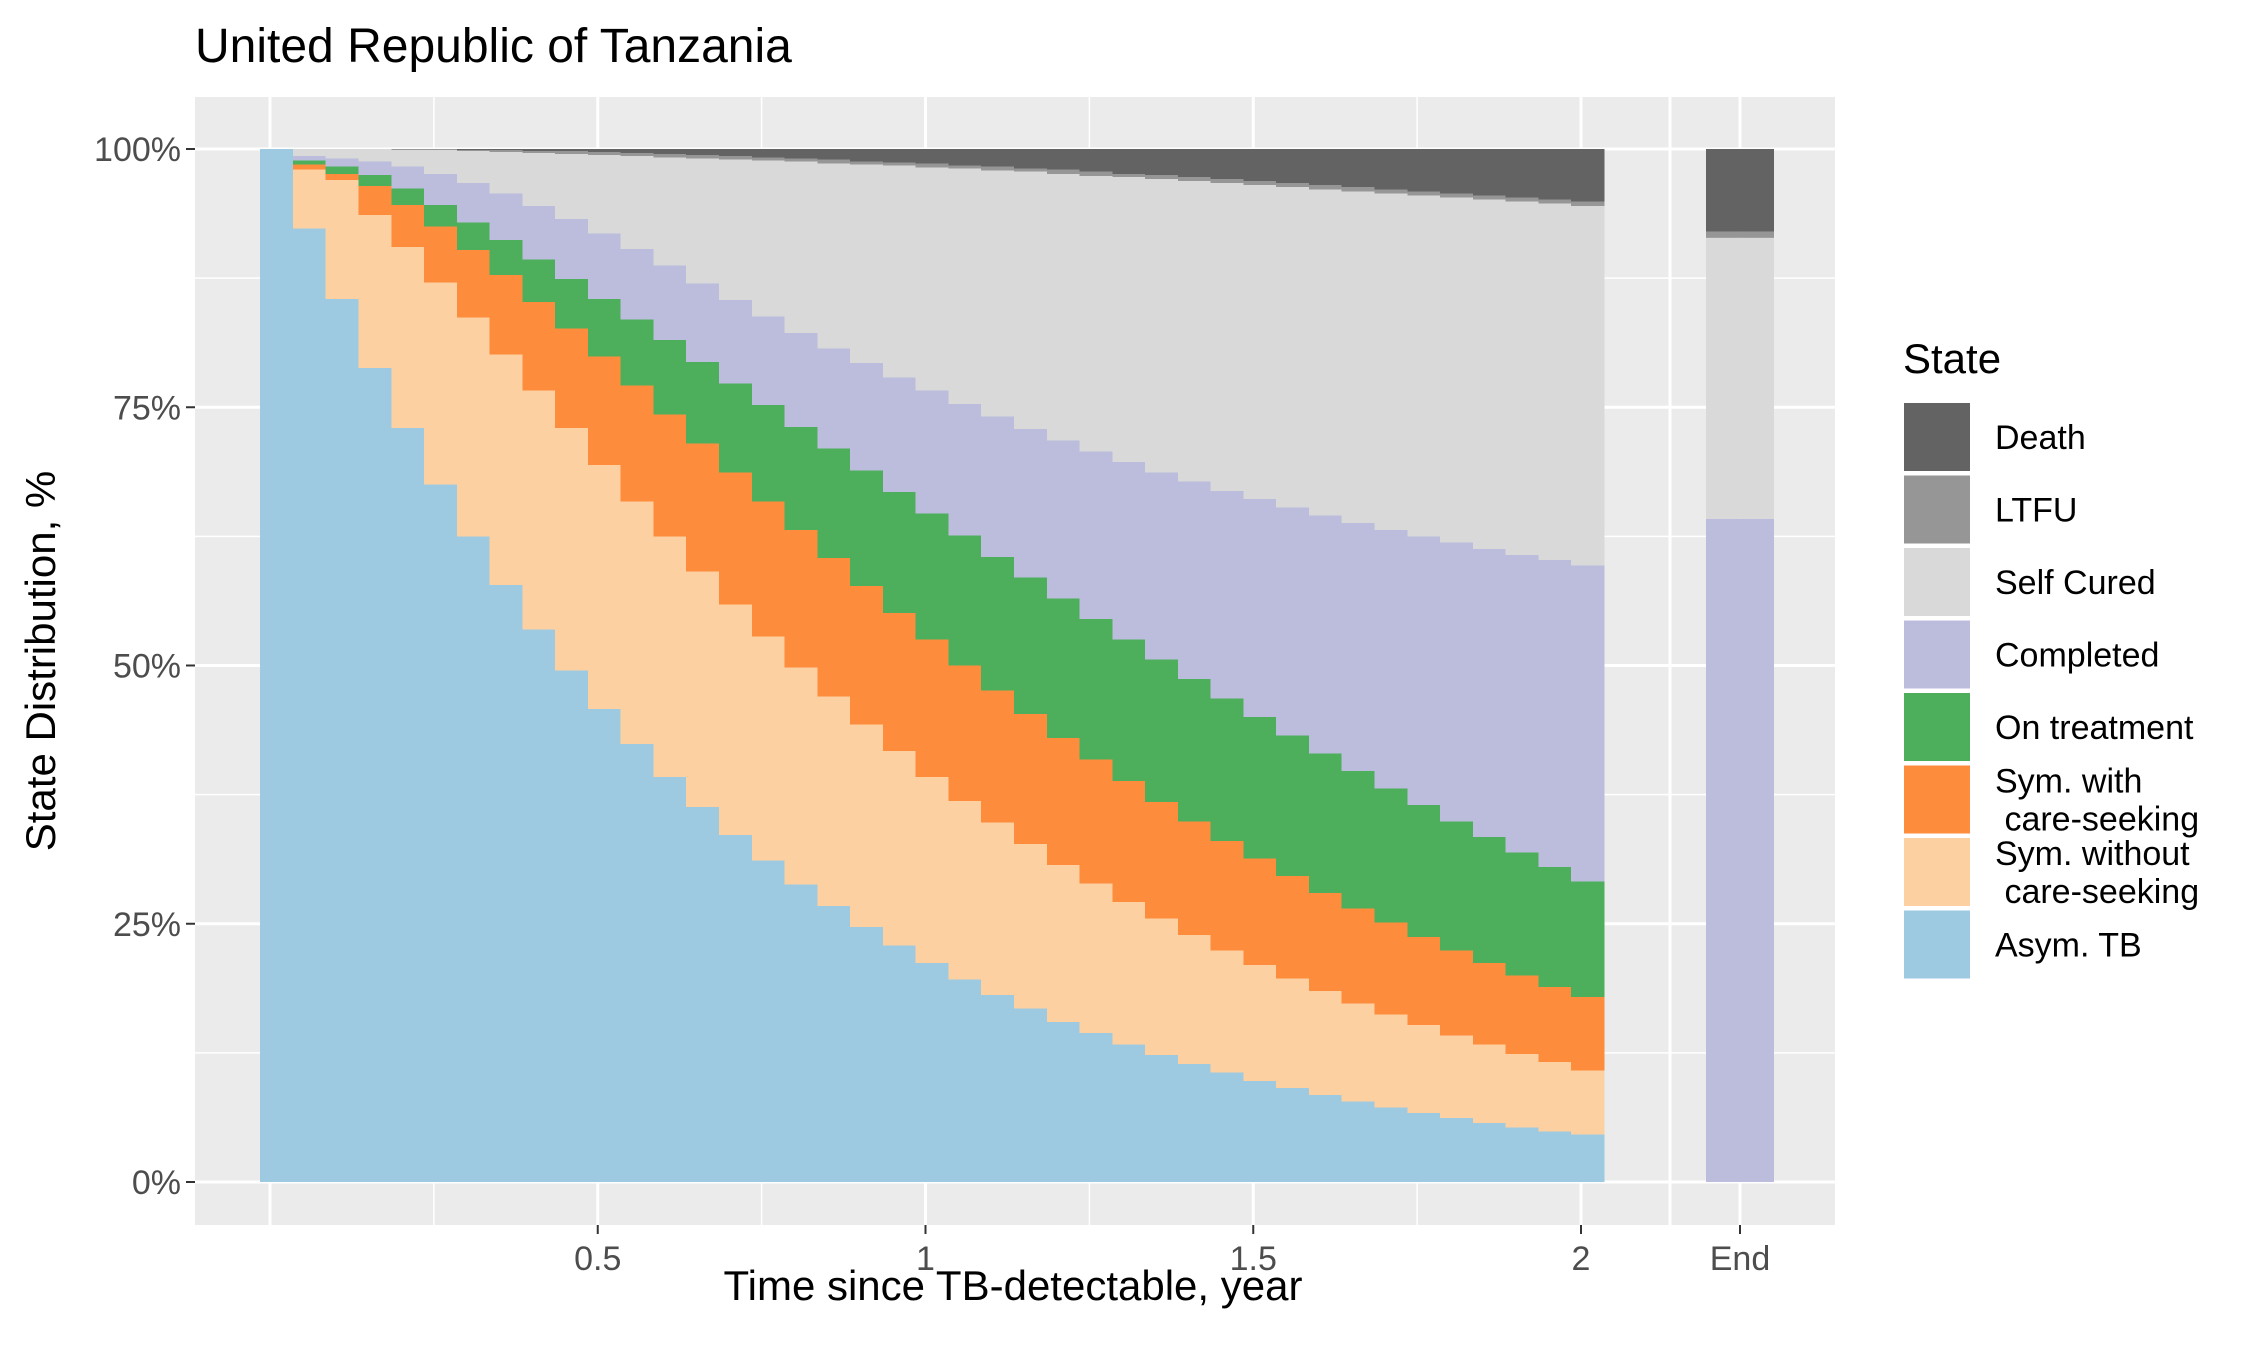 Image resolution: width=2250 pixels, height=1350 pixels. I want to click on x-tick-label: End, so click(1740, 1259).